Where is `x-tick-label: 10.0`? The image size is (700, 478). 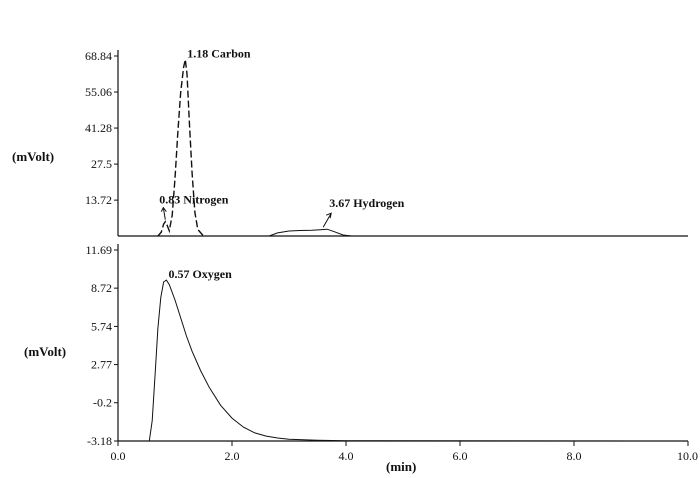 x-tick-label: 10.0 is located at coordinates (687, 456).